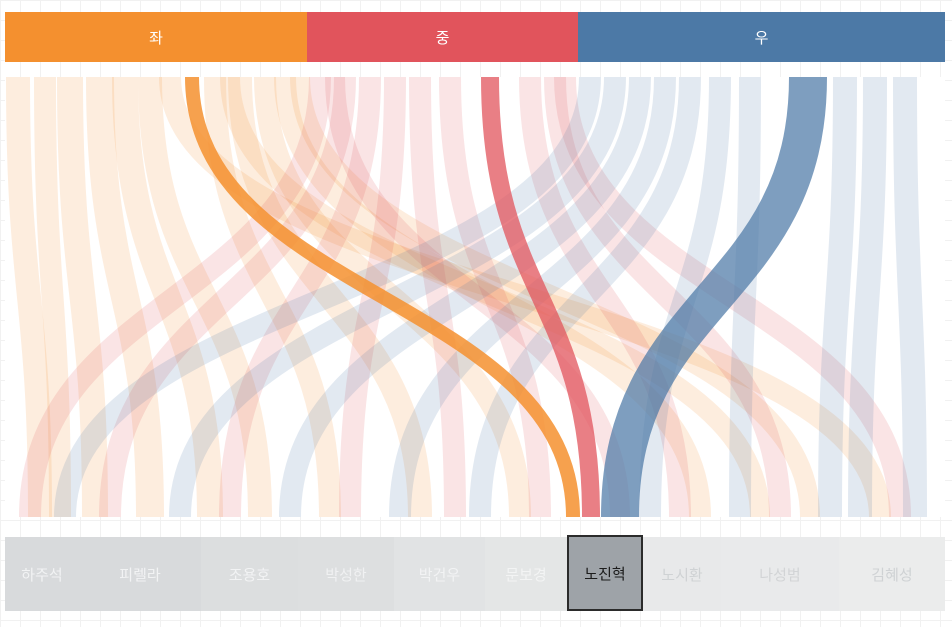 Image resolution: width=952 pixels, height=627 pixels. I want to click on candidate-label: 하주석, so click(42, 575).